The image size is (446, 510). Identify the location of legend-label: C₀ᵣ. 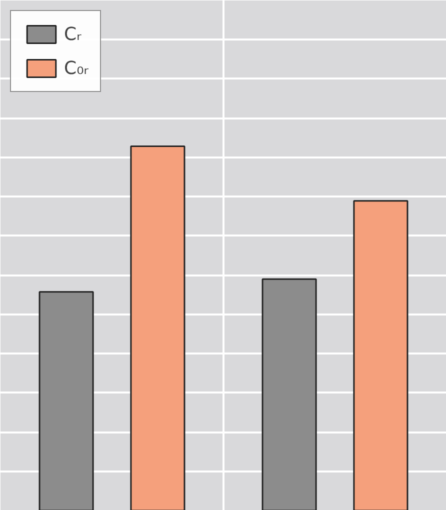
(76, 68).